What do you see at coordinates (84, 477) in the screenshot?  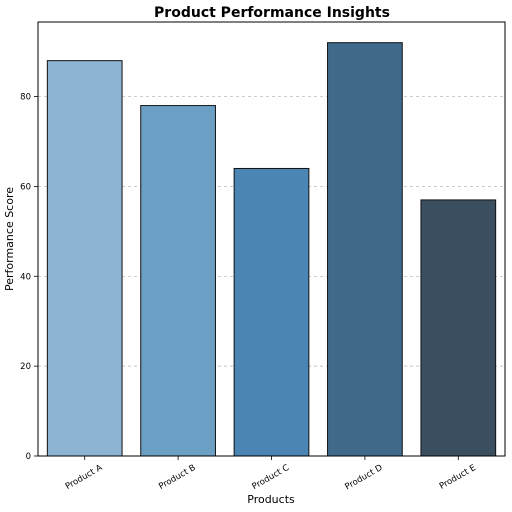 I see `x-tick-label: Product A` at bounding box center [84, 477].